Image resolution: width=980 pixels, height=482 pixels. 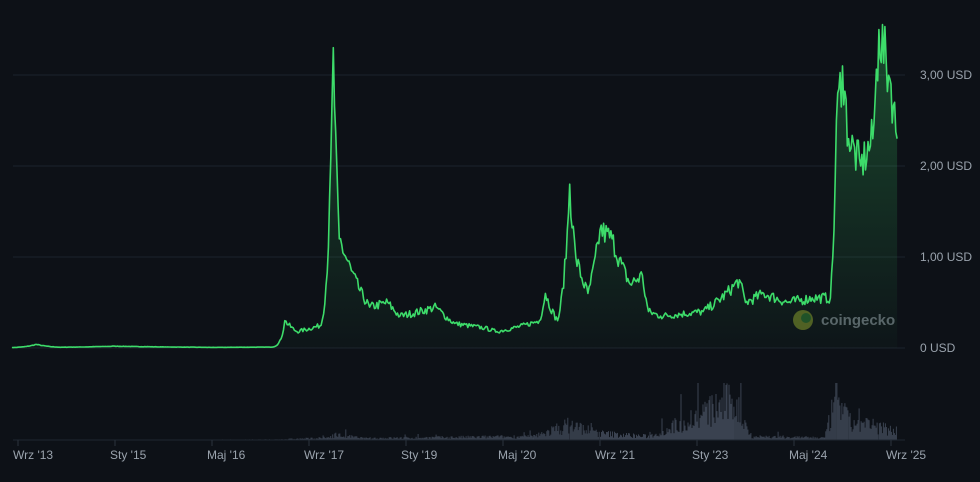 I want to click on x-tick-label: Sty '23, so click(x=710, y=455).